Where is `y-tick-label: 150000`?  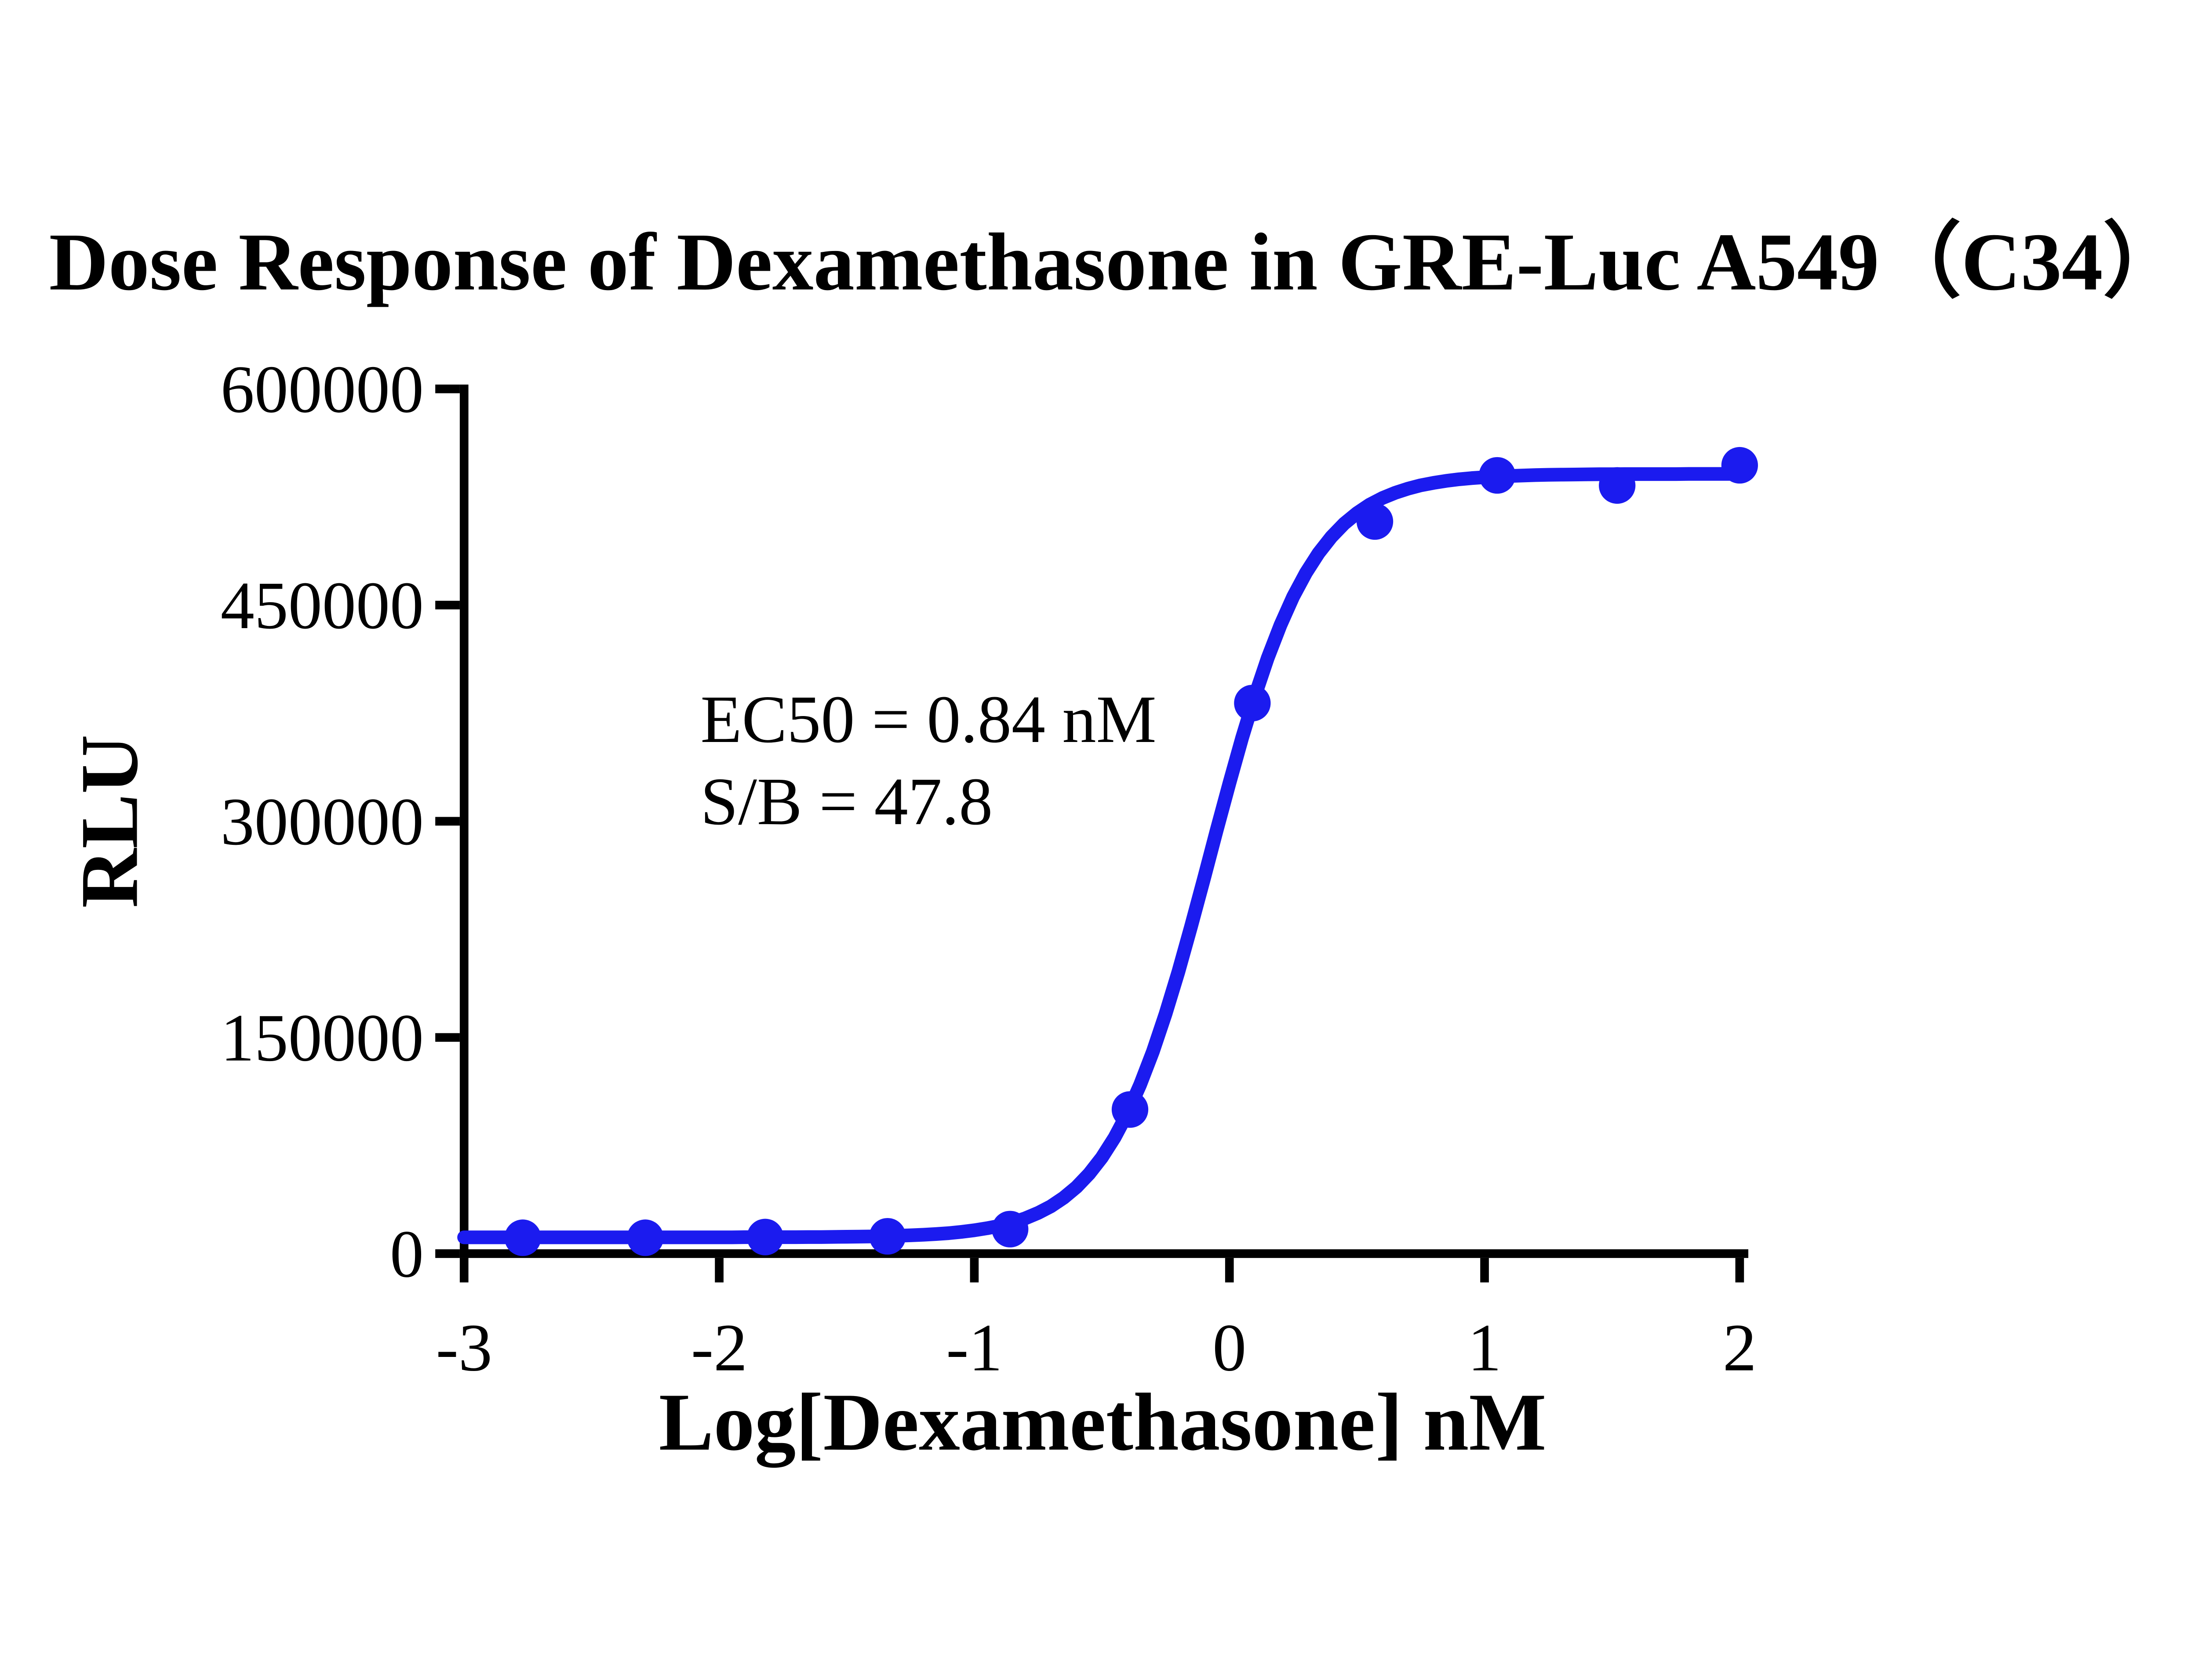 y-tick-label: 150000 is located at coordinates (322, 1038).